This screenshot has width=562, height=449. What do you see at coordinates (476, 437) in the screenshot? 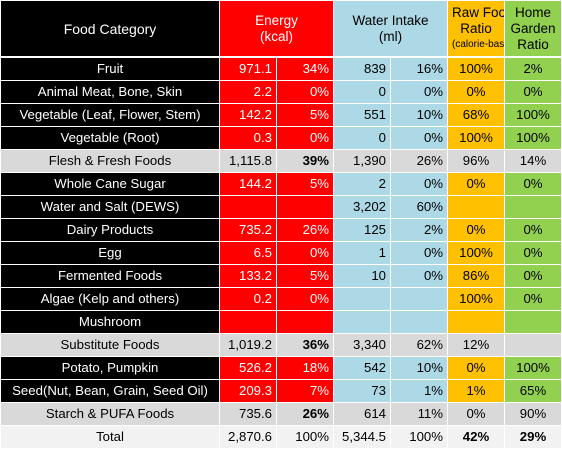
I see `raw-food-ratio: 42%` at bounding box center [476, 437].